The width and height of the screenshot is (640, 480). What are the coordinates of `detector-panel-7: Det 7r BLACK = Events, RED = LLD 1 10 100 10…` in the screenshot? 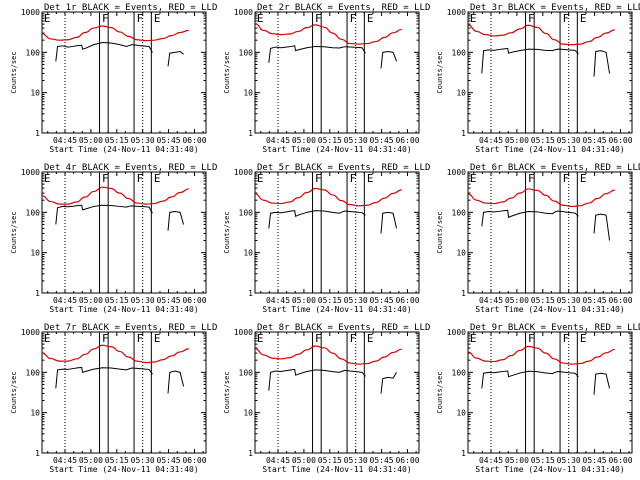 It's located at (113, 398).